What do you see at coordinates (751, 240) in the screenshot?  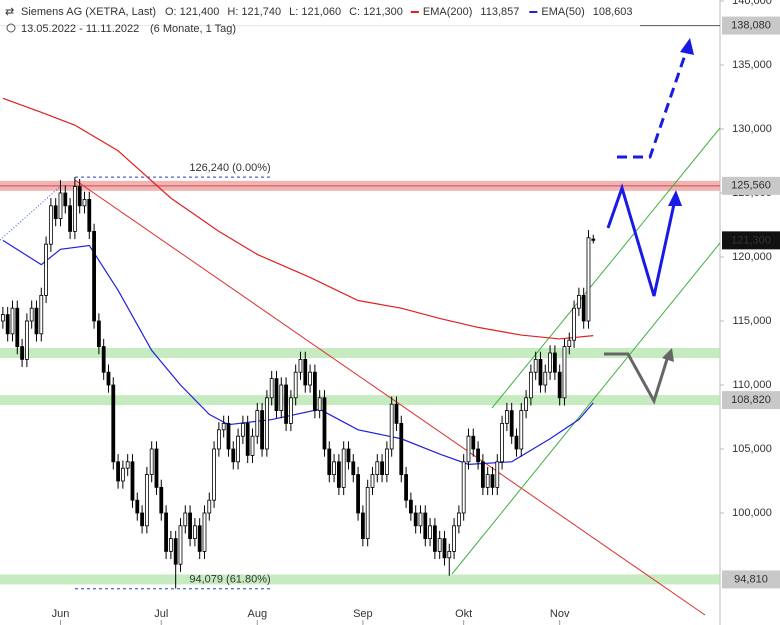 I see `last-price-box` at bounding box center [751, 240].